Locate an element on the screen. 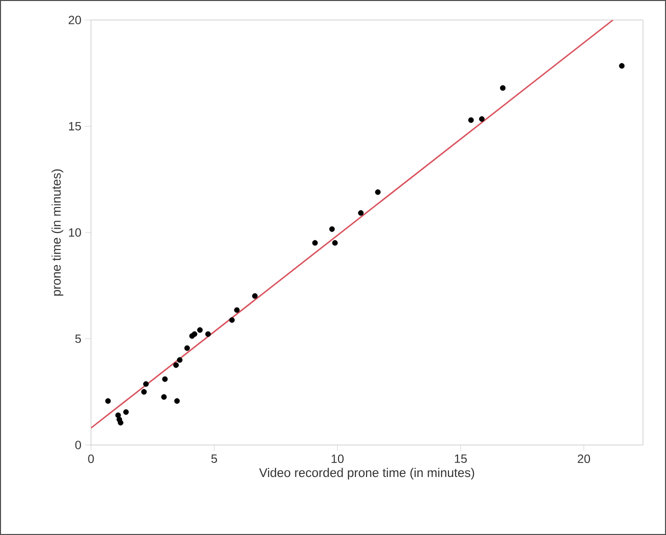 The width and height of the screenshot is (666, 535). x-tick-label: 5 is located at coordinates (214, 458).